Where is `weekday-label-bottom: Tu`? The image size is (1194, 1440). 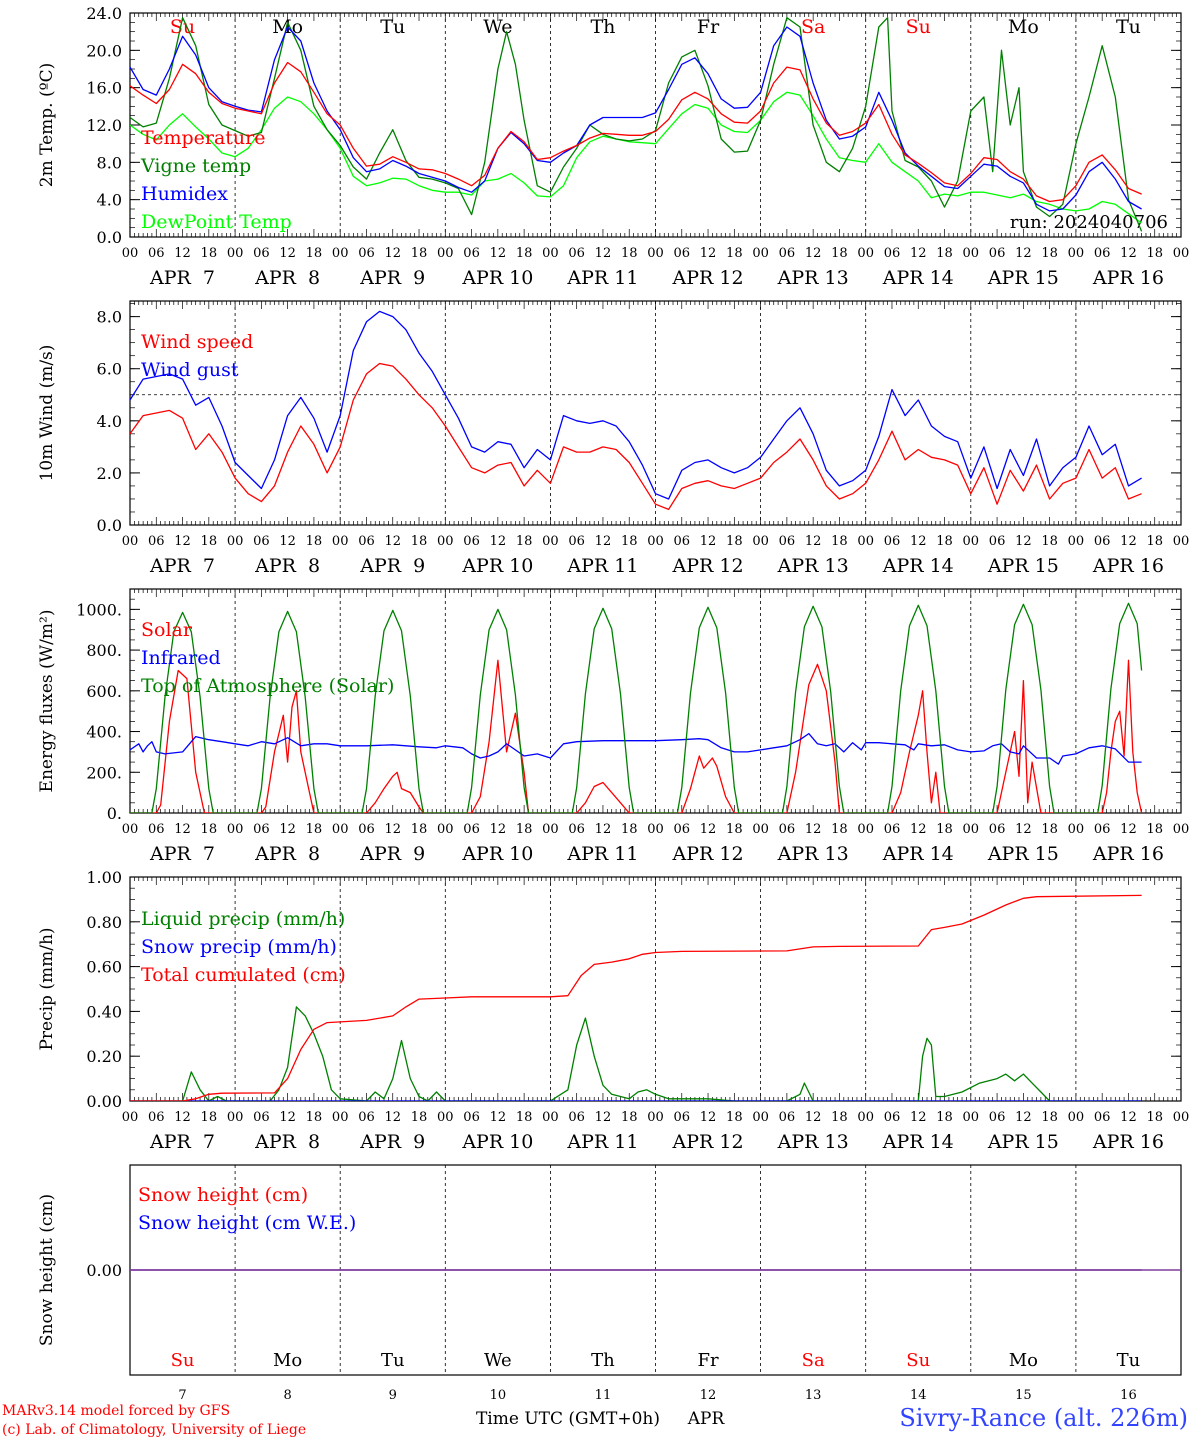
weekday-label-bottom: Tu is located at coordinates (1129, 1360).